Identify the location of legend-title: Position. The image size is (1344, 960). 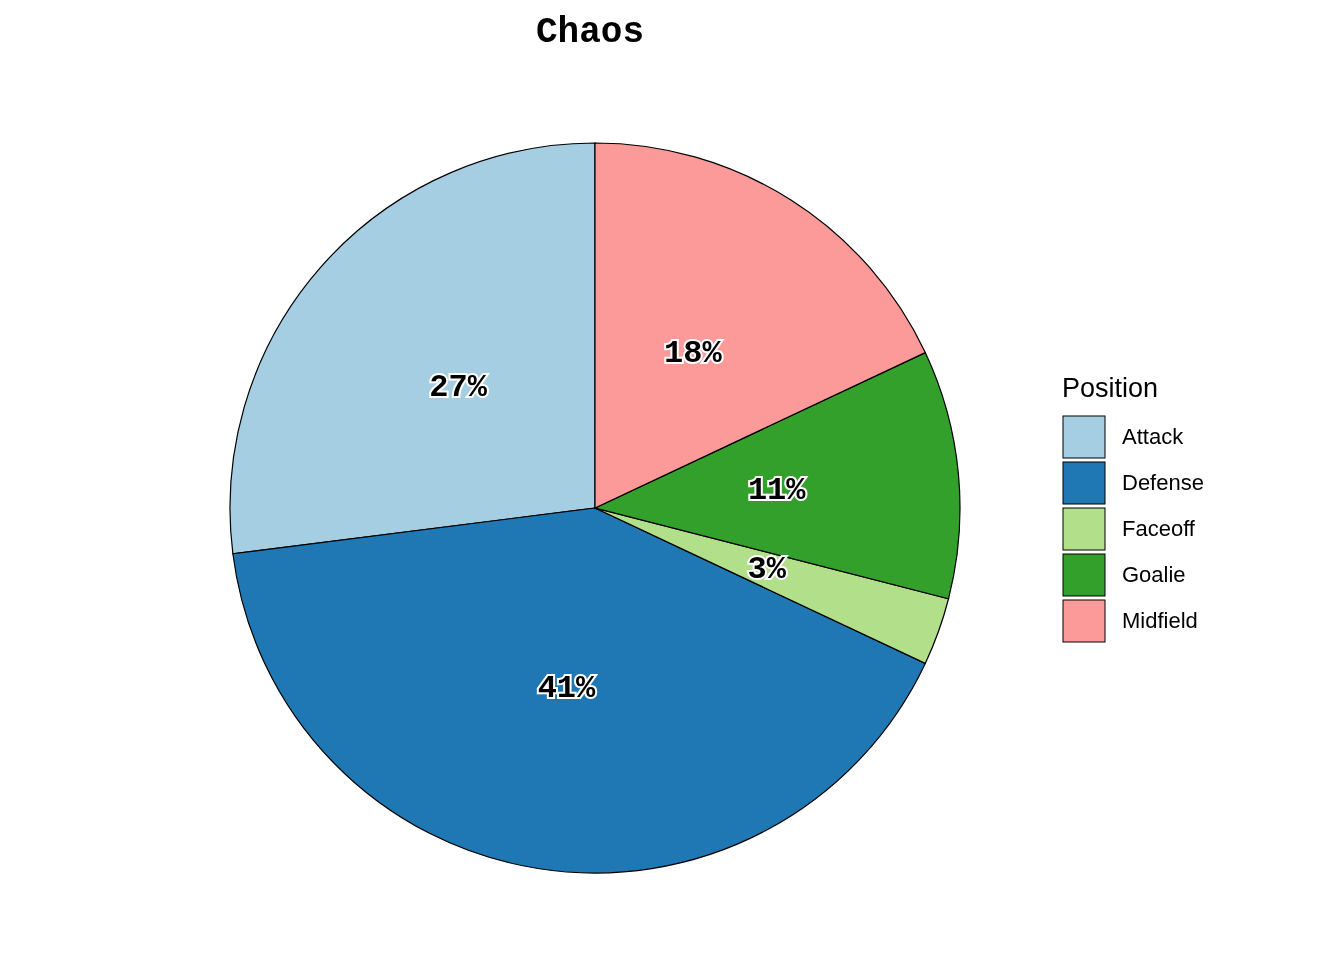
(1111, 388).